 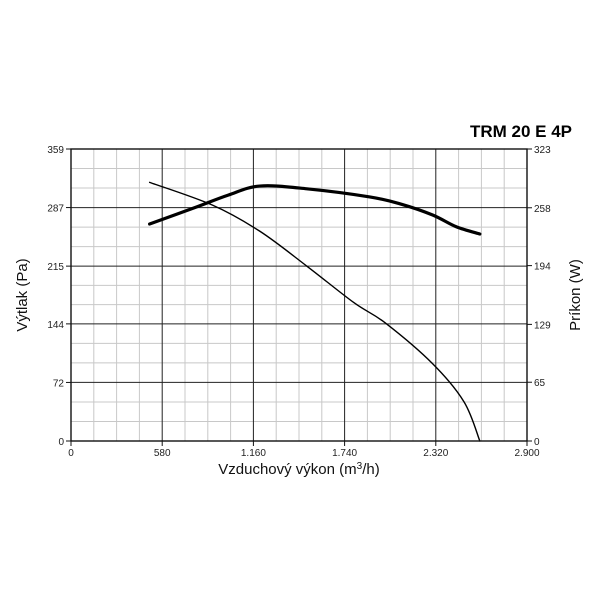 I want to click on y-axis-left-title: Výtlak (Pa), so click(x=22, y=294).